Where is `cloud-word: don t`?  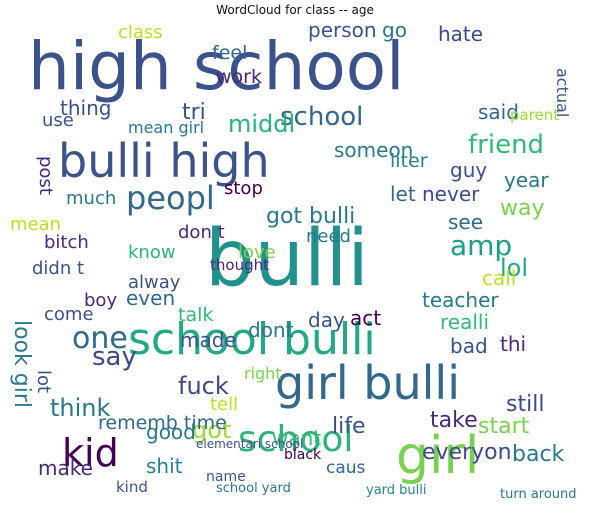 cloud-word: don t is located at coordinates (201, 232).